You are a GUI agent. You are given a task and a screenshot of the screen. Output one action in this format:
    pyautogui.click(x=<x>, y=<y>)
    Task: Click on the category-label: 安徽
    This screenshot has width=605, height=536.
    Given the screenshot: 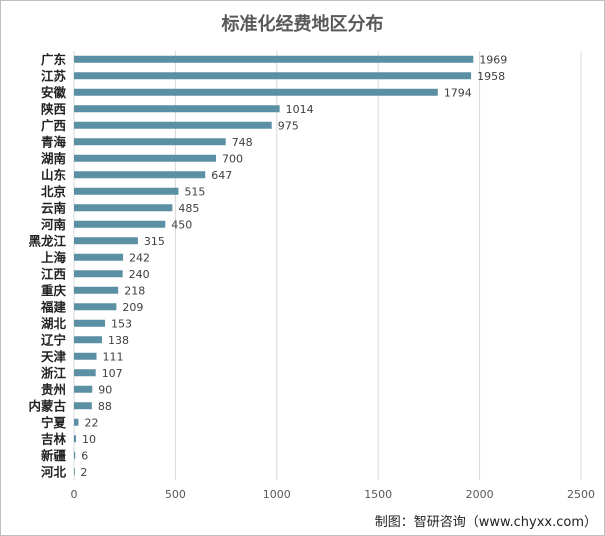 What is the action you would take?
    pyautogui.click(x=54, y=92)
    